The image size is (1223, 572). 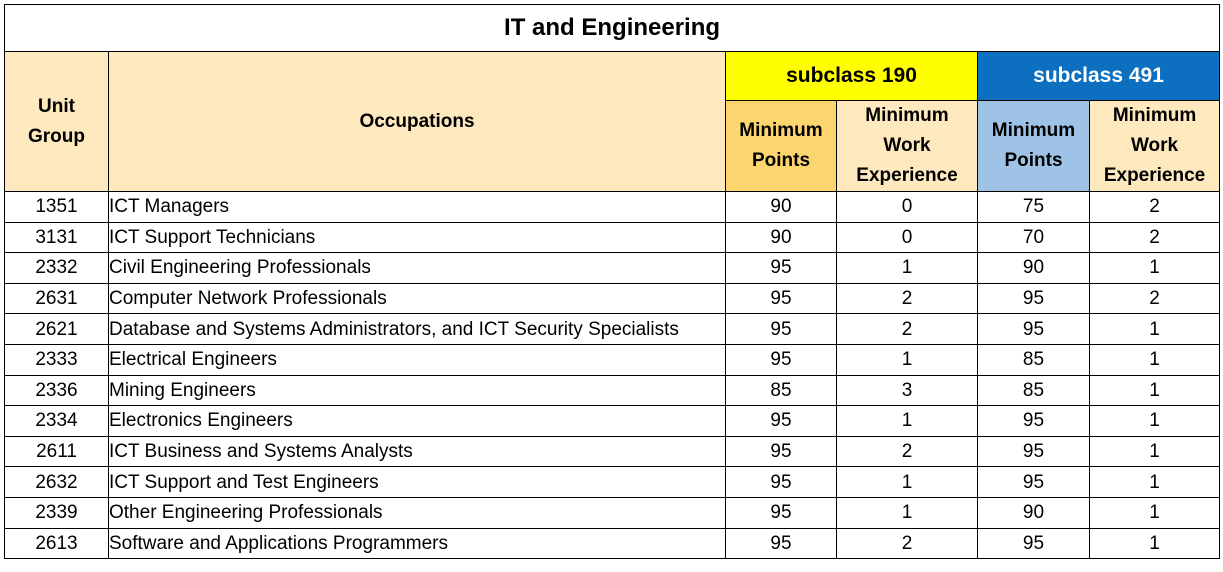 What do you see at coordinates (56, 237) in the screenshot?
I see `unit-group-cell: 3131` at bounding box center [56, 237].